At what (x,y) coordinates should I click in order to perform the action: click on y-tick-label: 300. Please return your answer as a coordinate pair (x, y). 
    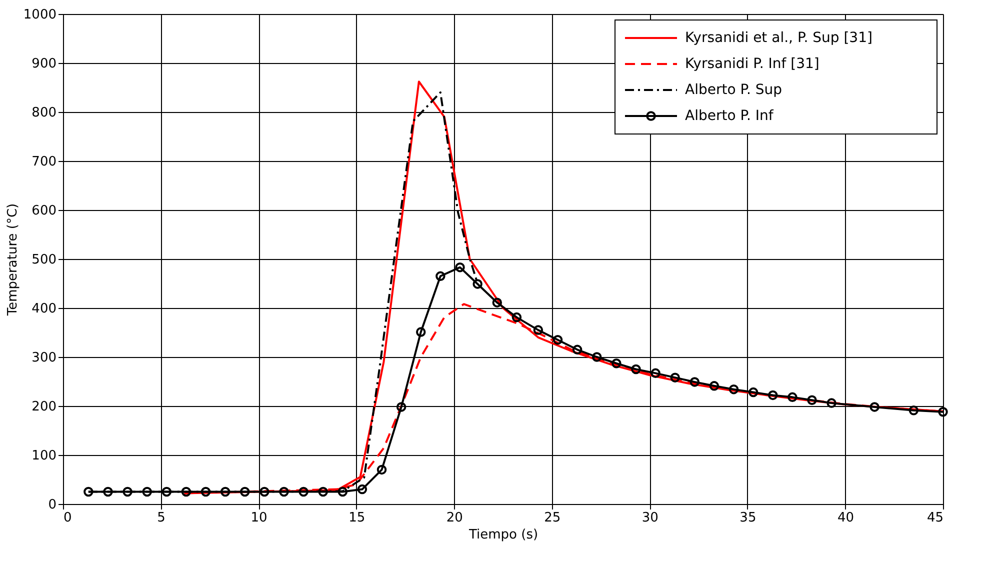
    Looking at the image, I should click on (44, 358).